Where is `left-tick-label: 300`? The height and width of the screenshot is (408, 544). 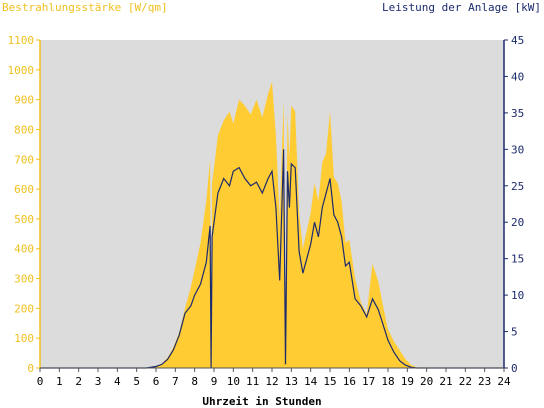
left-tick-label: 300 is located at coordinates (24, 279).